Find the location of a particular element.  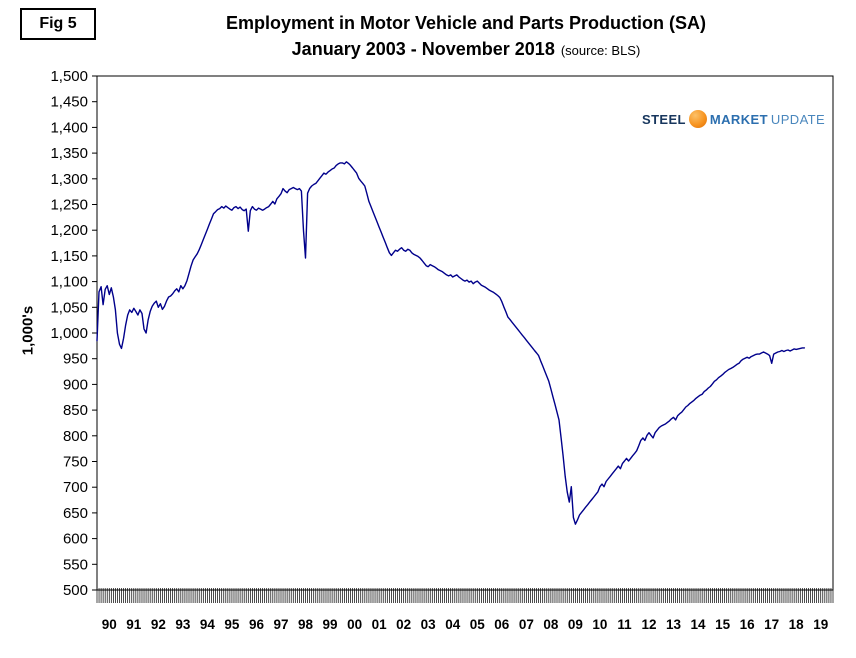

x-axis-tick-label: 02 is located at coordinates (403, 624).